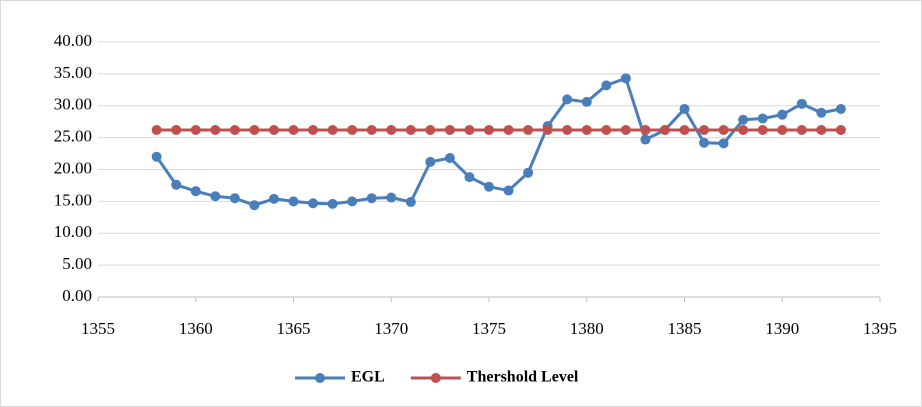 The width and height of the screenshot is (922, 407). What do you see at coordinates (489, 328) in the screenshot?
I see `x-tick-label: 1375` at bounding box center [489, 328].